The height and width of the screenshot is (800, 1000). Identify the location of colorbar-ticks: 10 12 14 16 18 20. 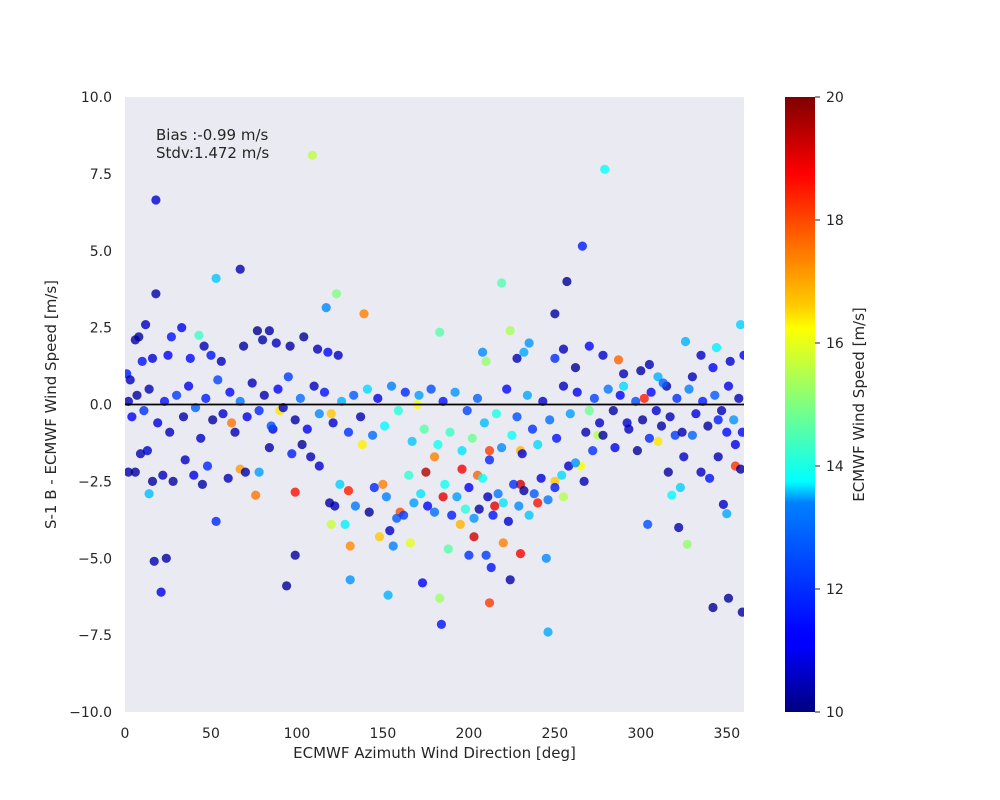
(829, 405).